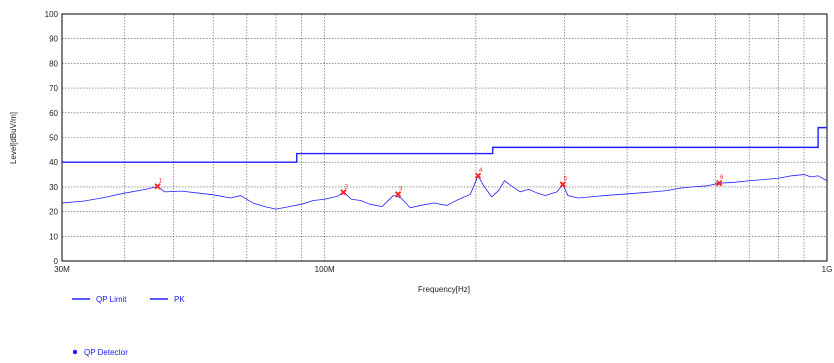 The width and height of the screenshot is (834, 363). Describe the element at coordinates (53, 162) in the screenshot. I see `y-tick-label: 40` at that location.